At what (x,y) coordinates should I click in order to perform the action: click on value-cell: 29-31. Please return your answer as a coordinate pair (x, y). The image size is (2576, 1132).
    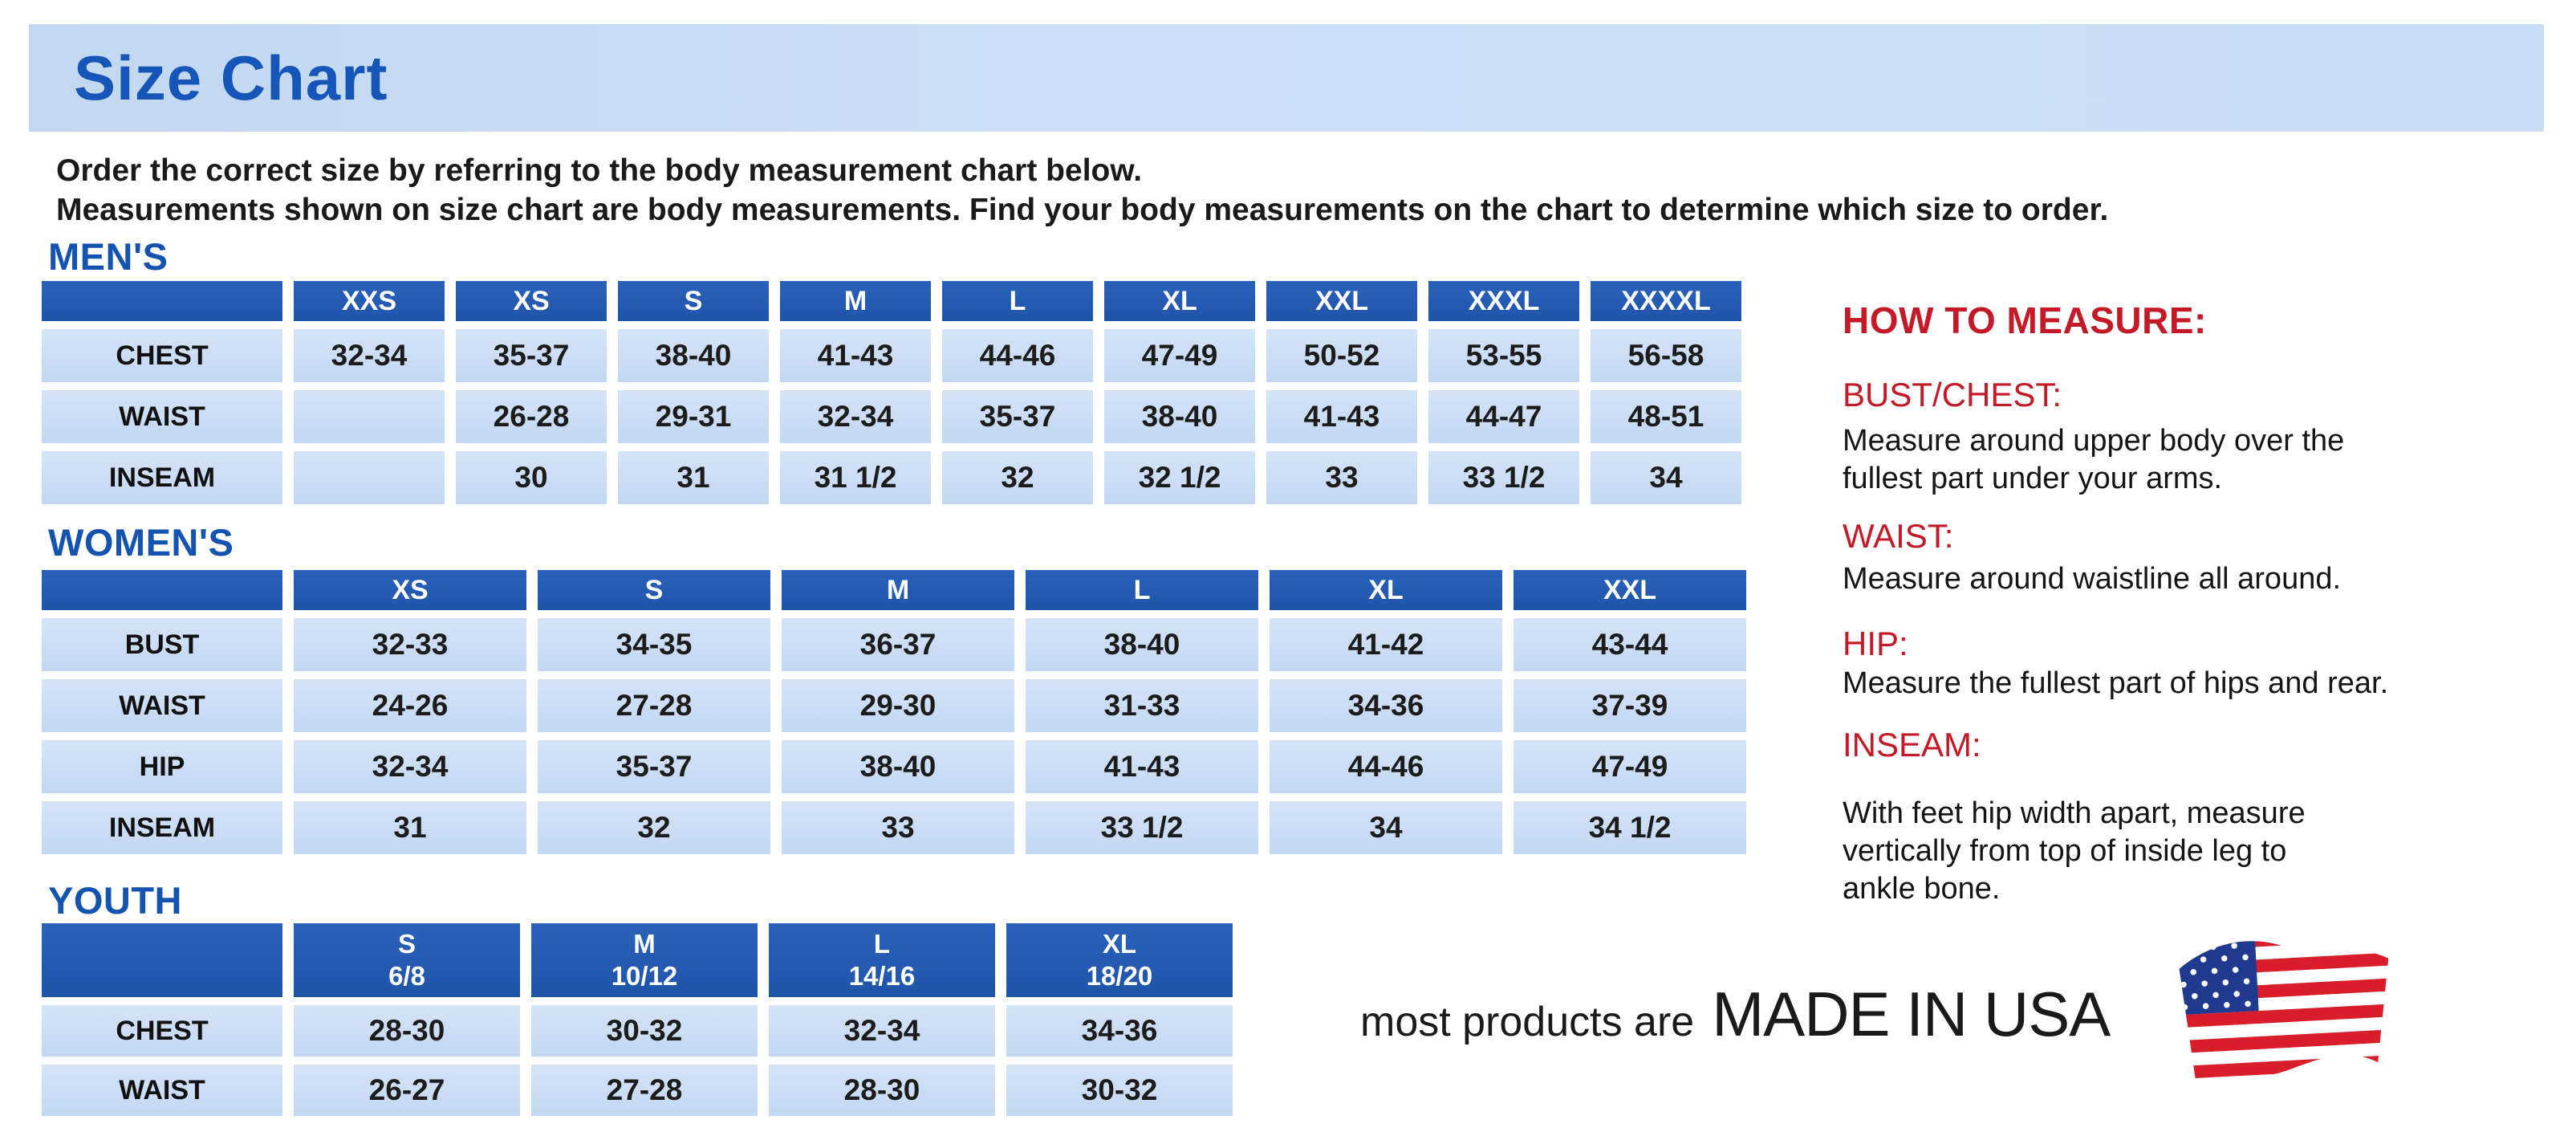
    Looking at the image, I should click on (694, 417).